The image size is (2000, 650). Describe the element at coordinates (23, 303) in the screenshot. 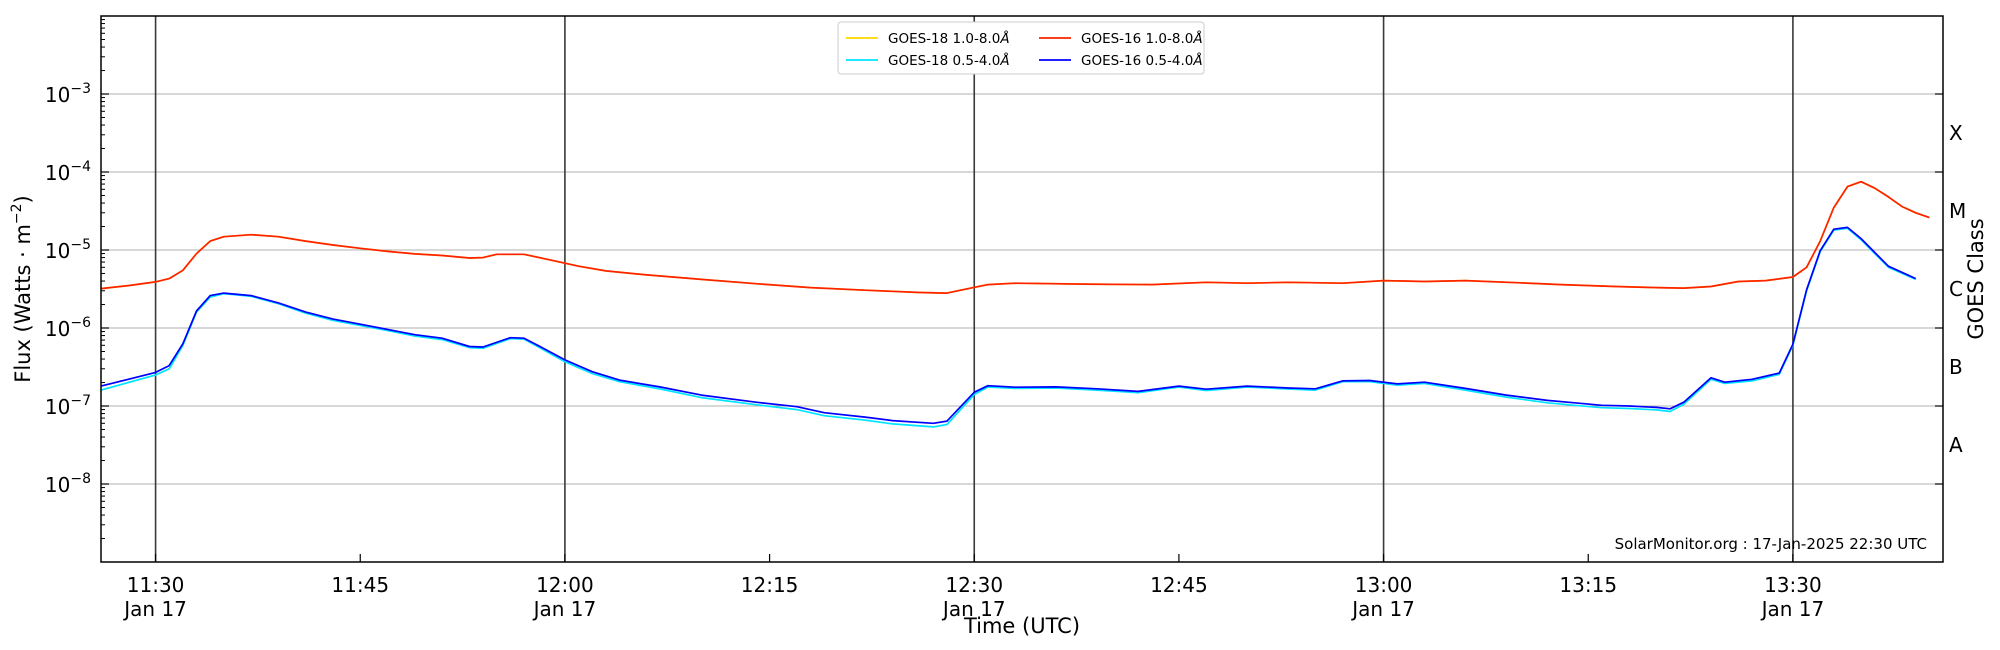

I see `y-axis-title-main: Flux (Watts · m` at that location.